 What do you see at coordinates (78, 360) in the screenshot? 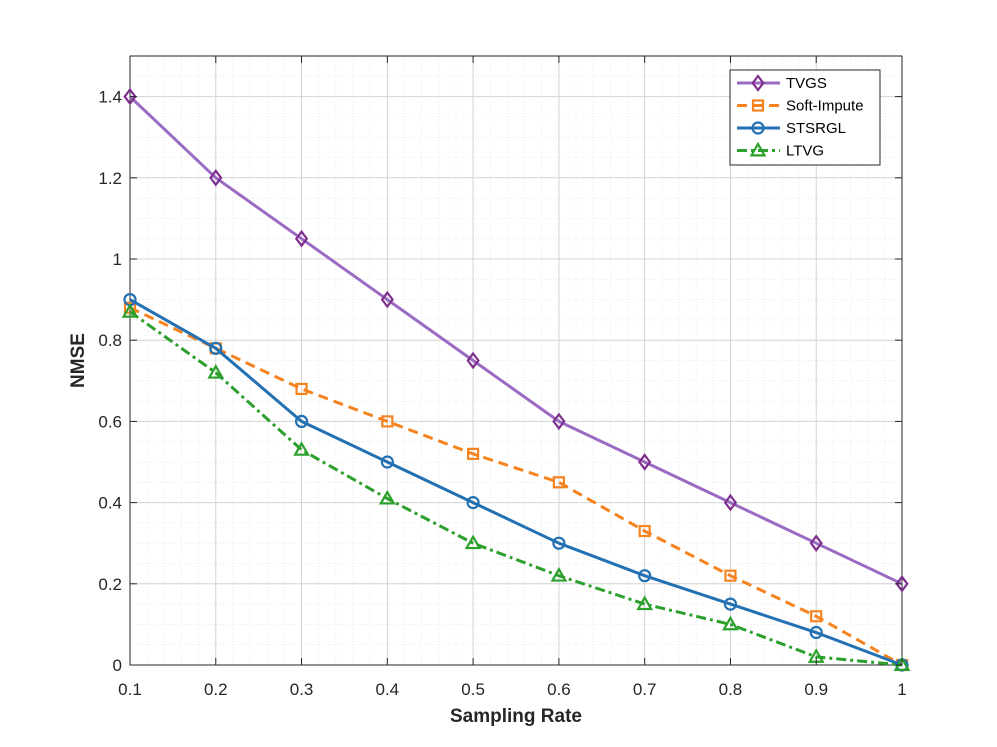
I see `y-axis-title: NMSE` at bounding box center [78, 360].